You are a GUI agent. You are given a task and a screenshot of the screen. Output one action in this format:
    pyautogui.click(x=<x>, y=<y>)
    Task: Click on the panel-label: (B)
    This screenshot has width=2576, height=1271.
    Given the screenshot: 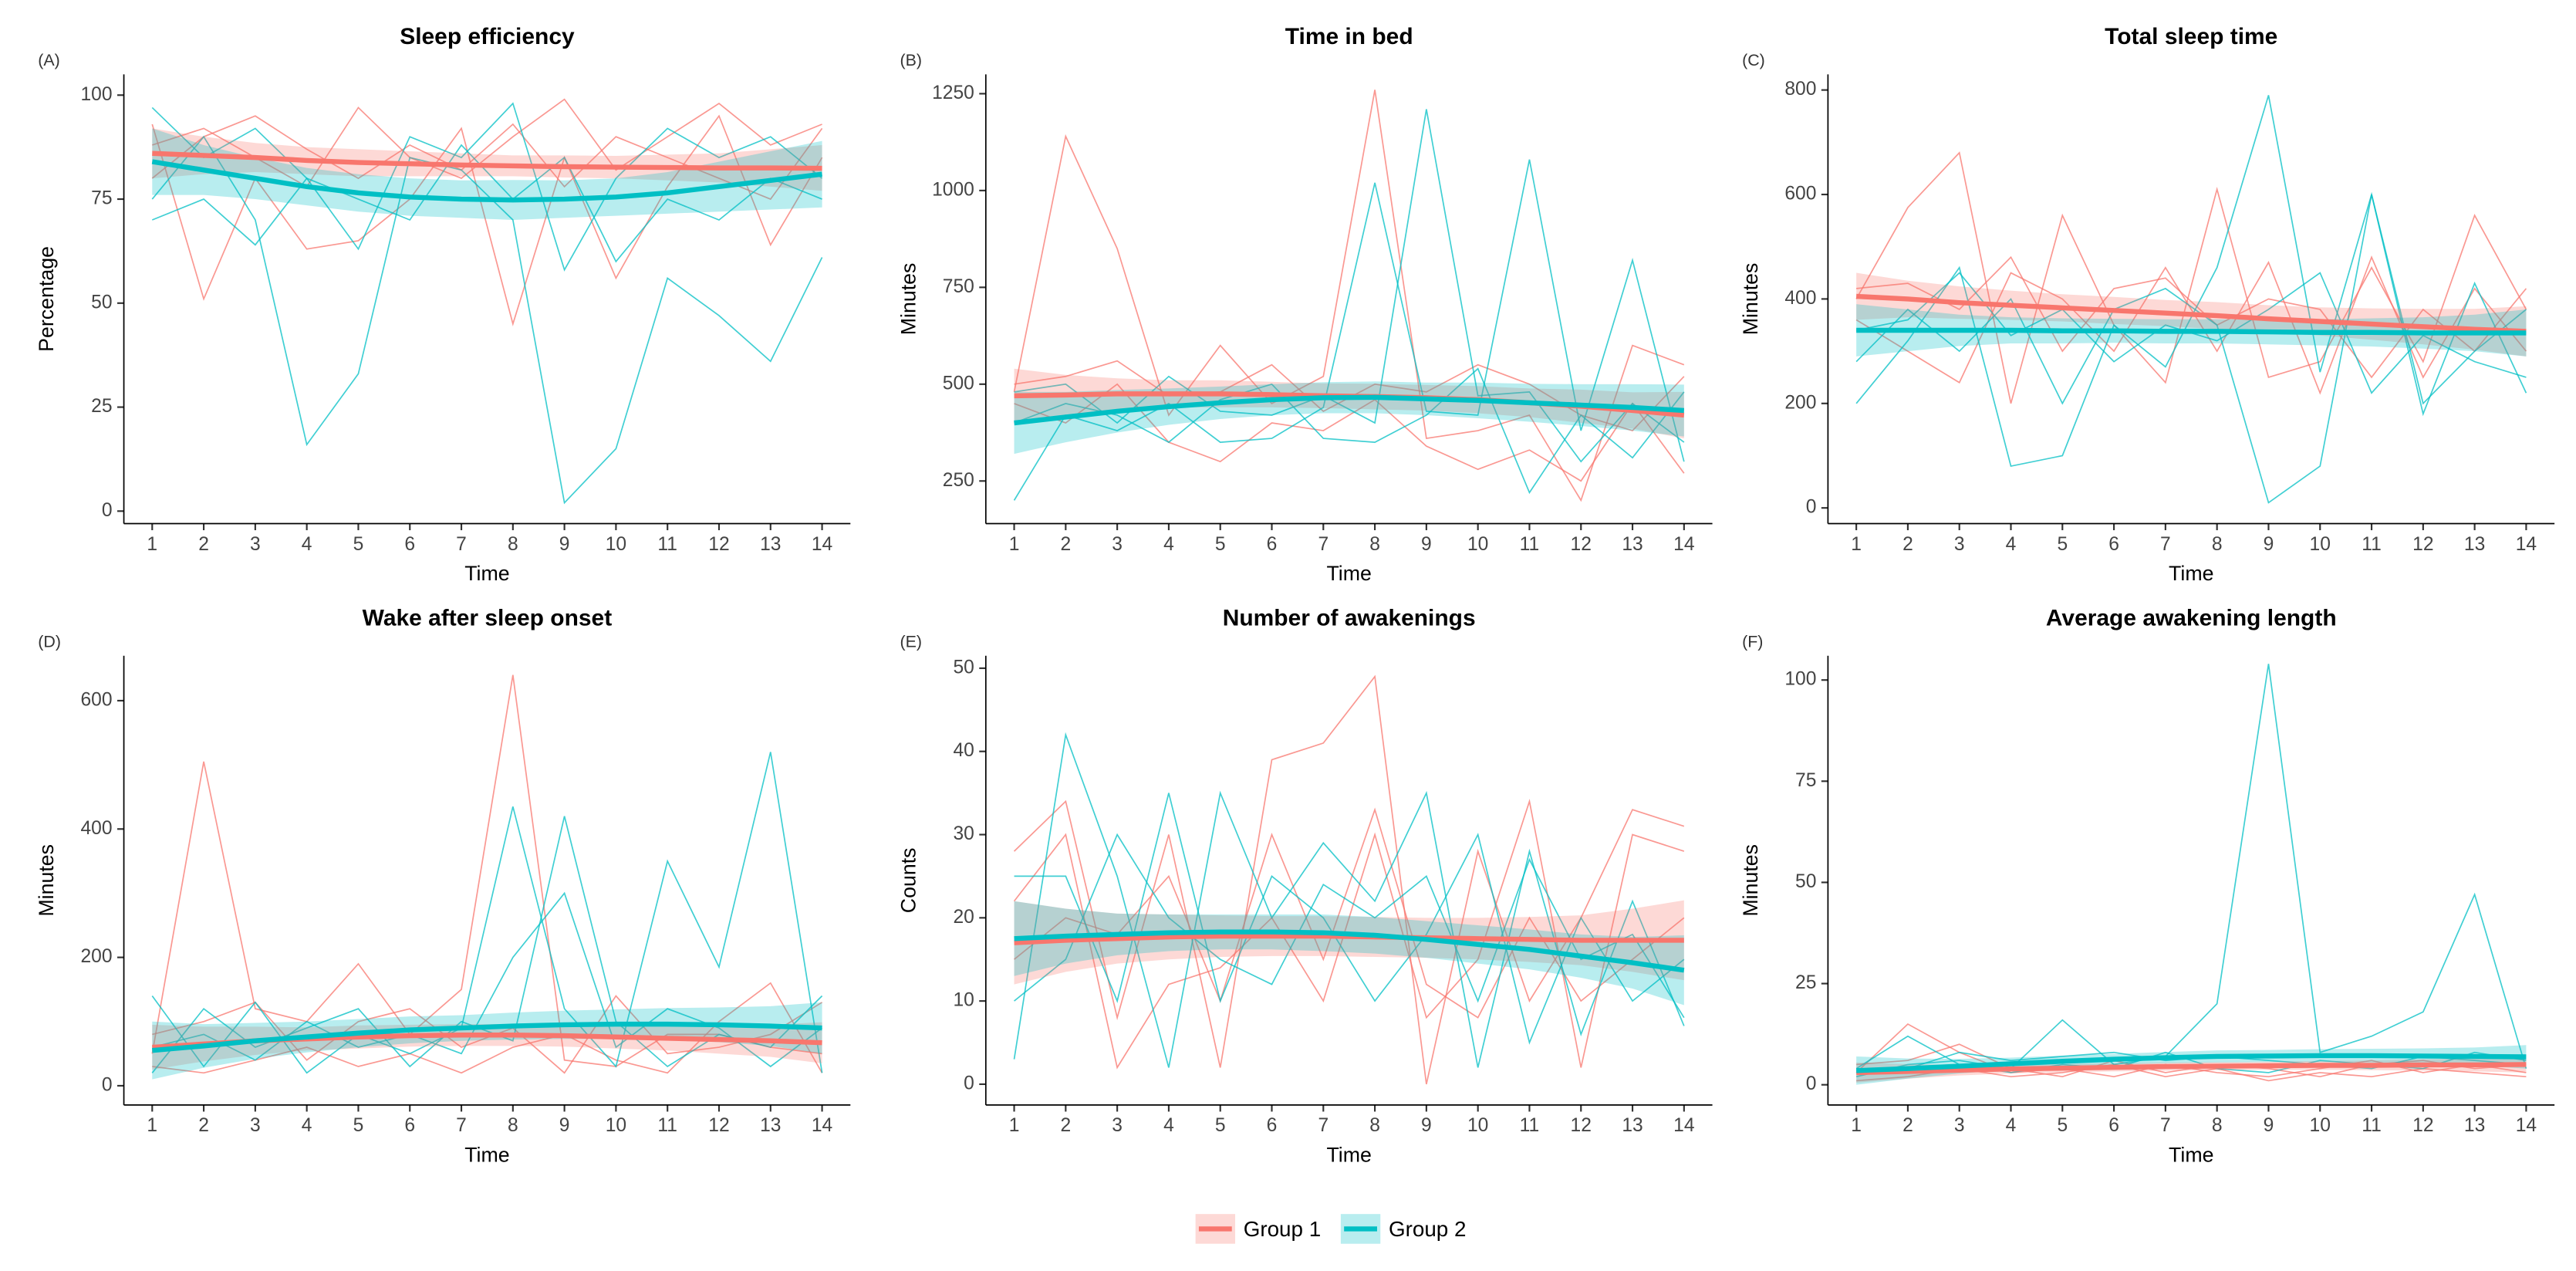 What is the action you would take?
    pyautogui.click(x=911, y=60)
    